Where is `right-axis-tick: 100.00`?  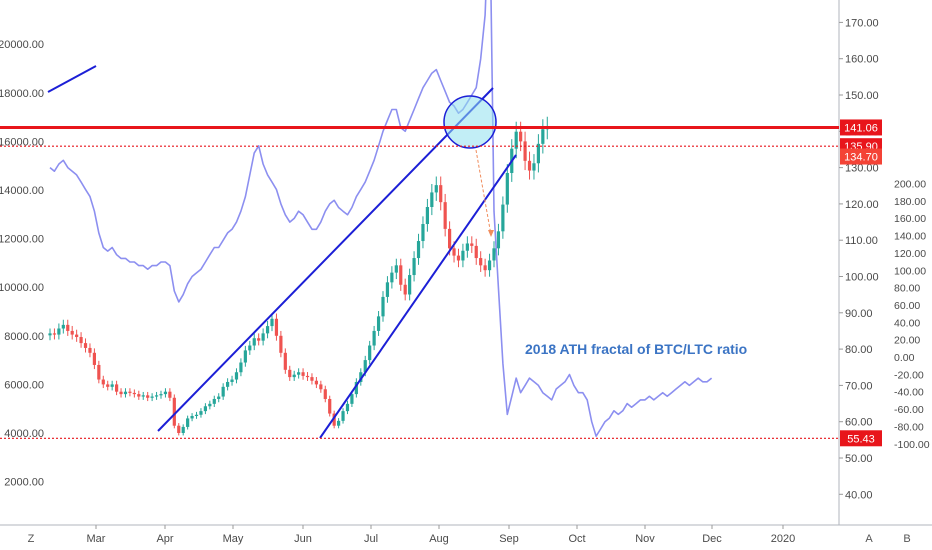 right-axis-tick: 100.00 is located at coordinates (862, 278).